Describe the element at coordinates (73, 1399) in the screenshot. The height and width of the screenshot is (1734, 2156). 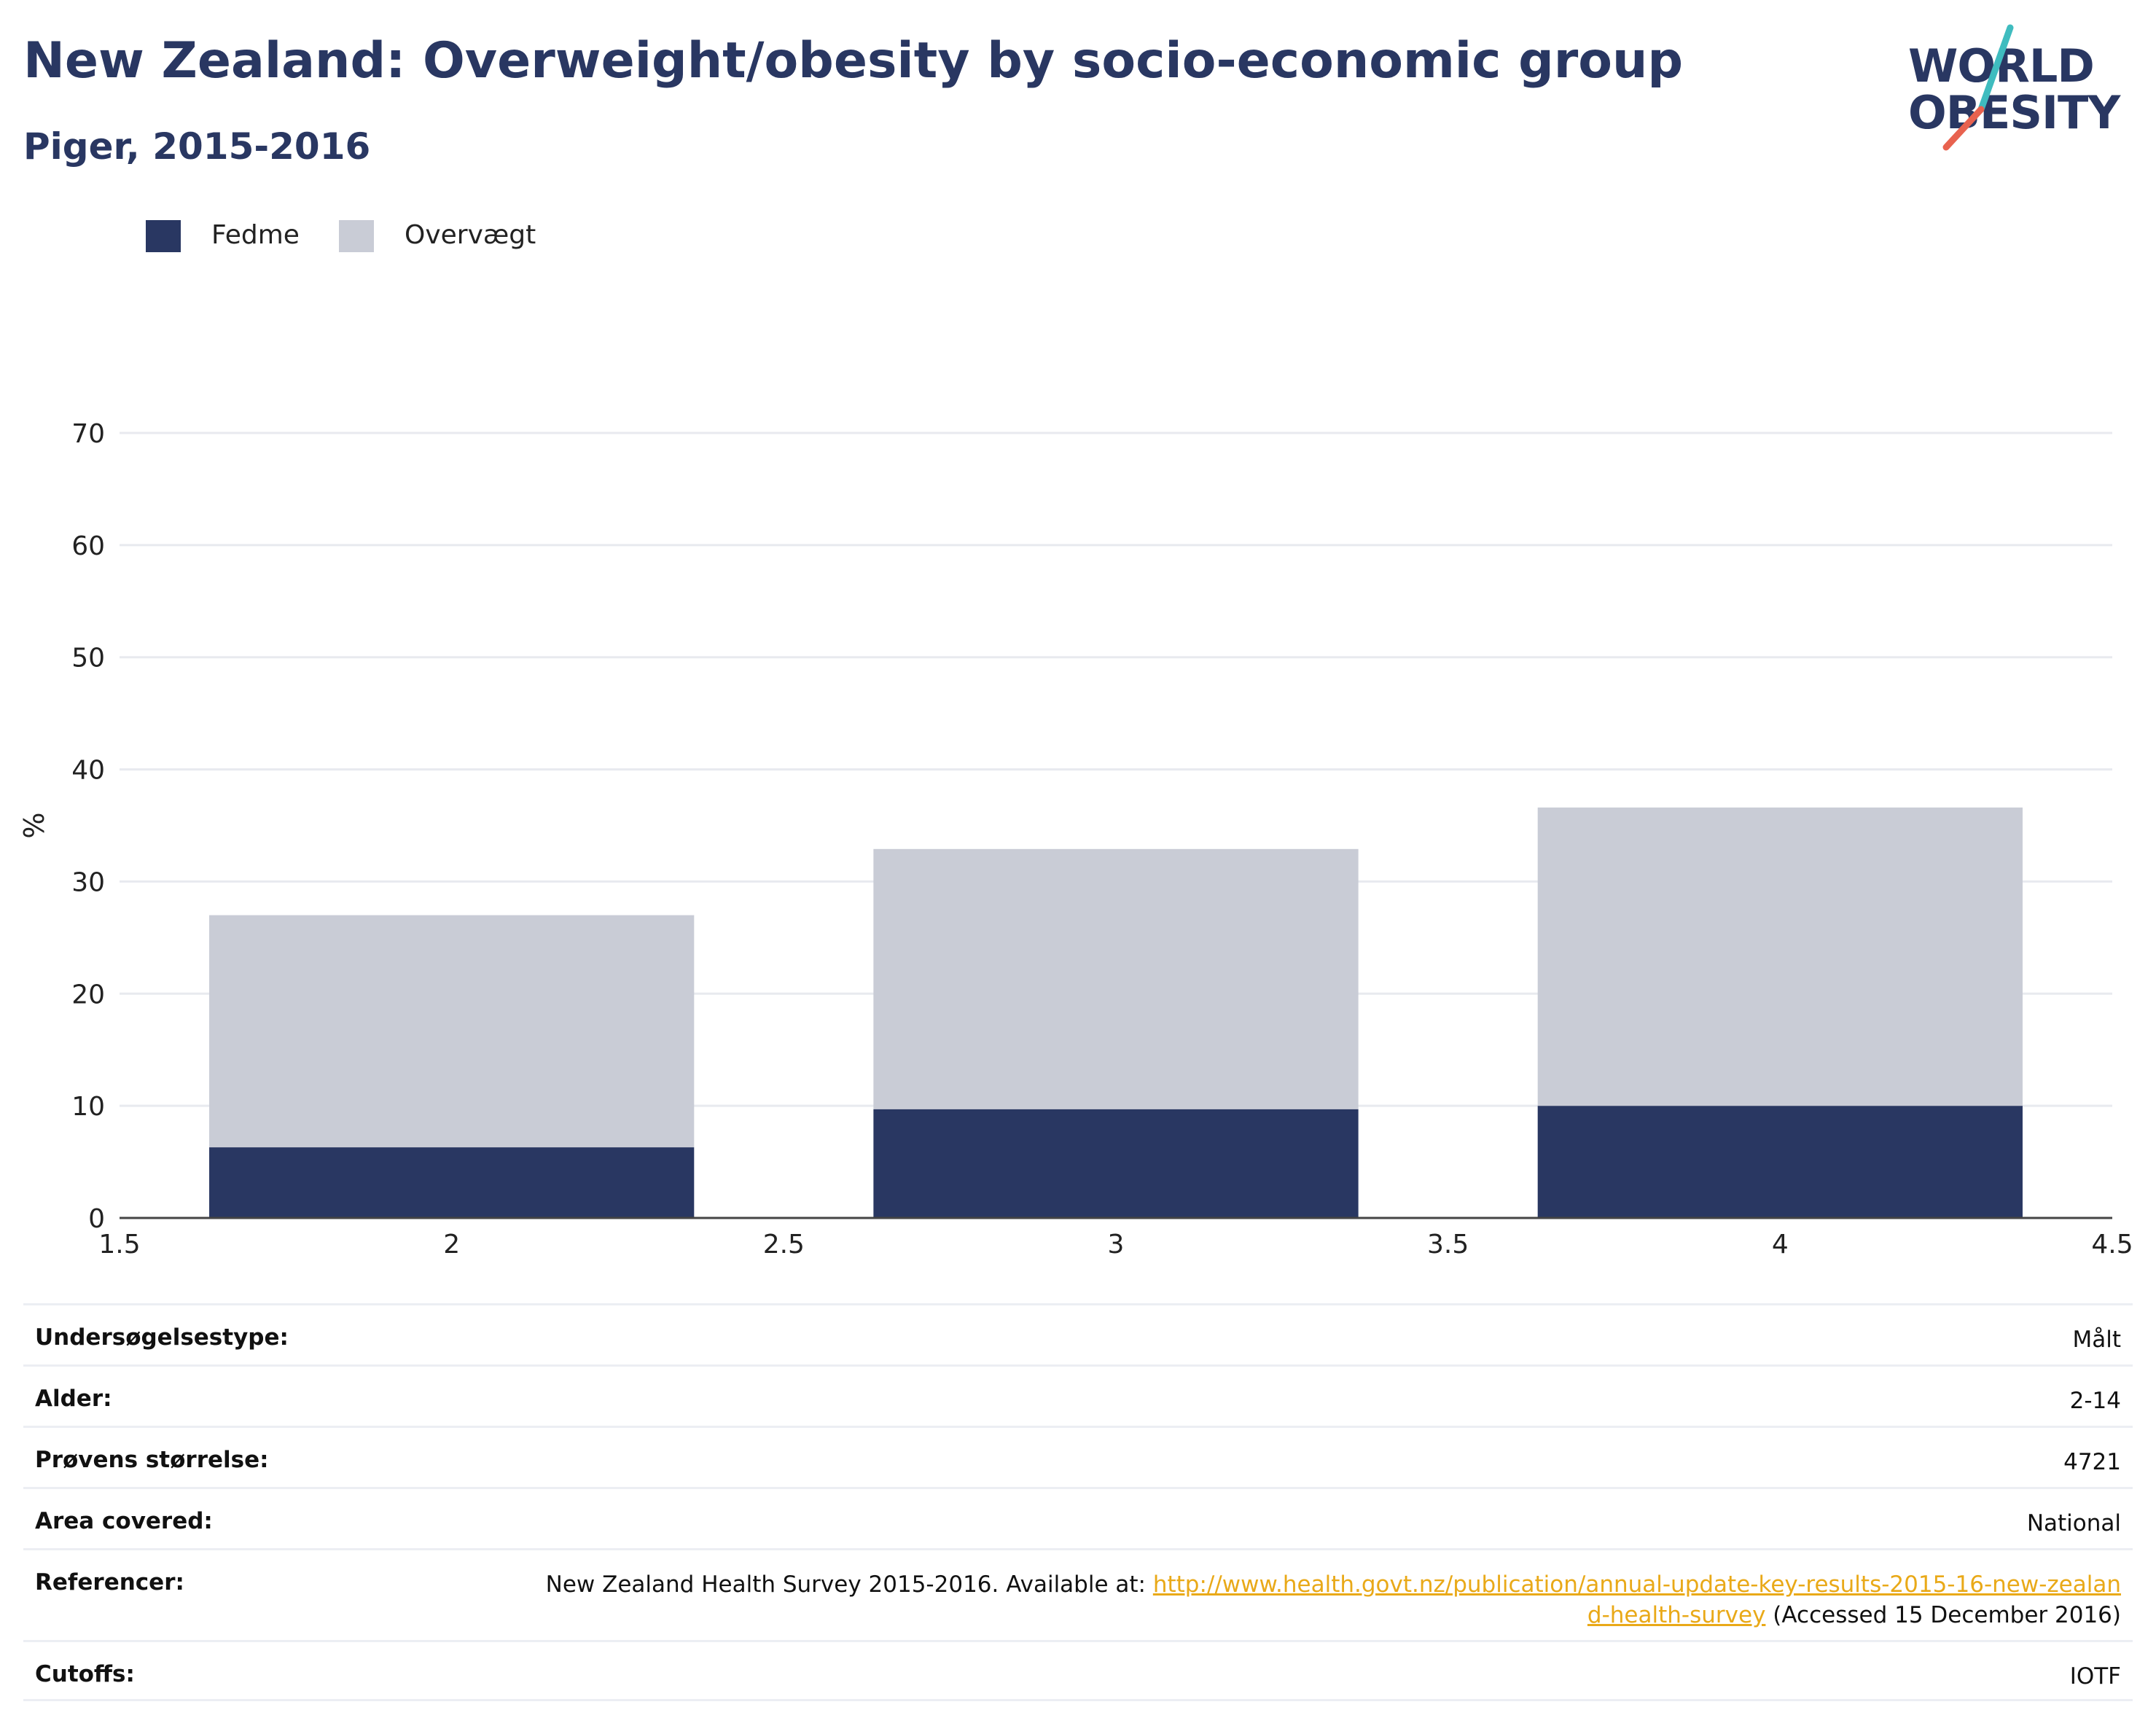
I see `info-label: Alder:` at that location.